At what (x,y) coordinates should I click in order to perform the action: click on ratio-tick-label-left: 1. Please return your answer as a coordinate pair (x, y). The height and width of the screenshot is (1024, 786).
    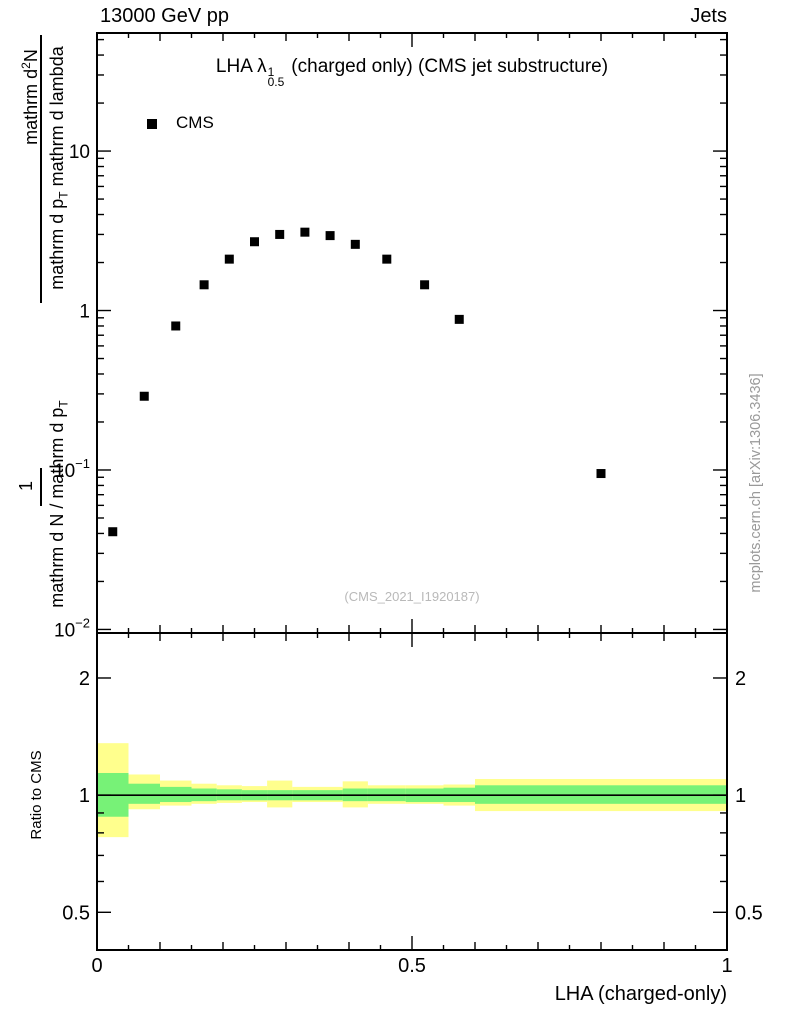
    Looking at the image, I should click on (84, 796).